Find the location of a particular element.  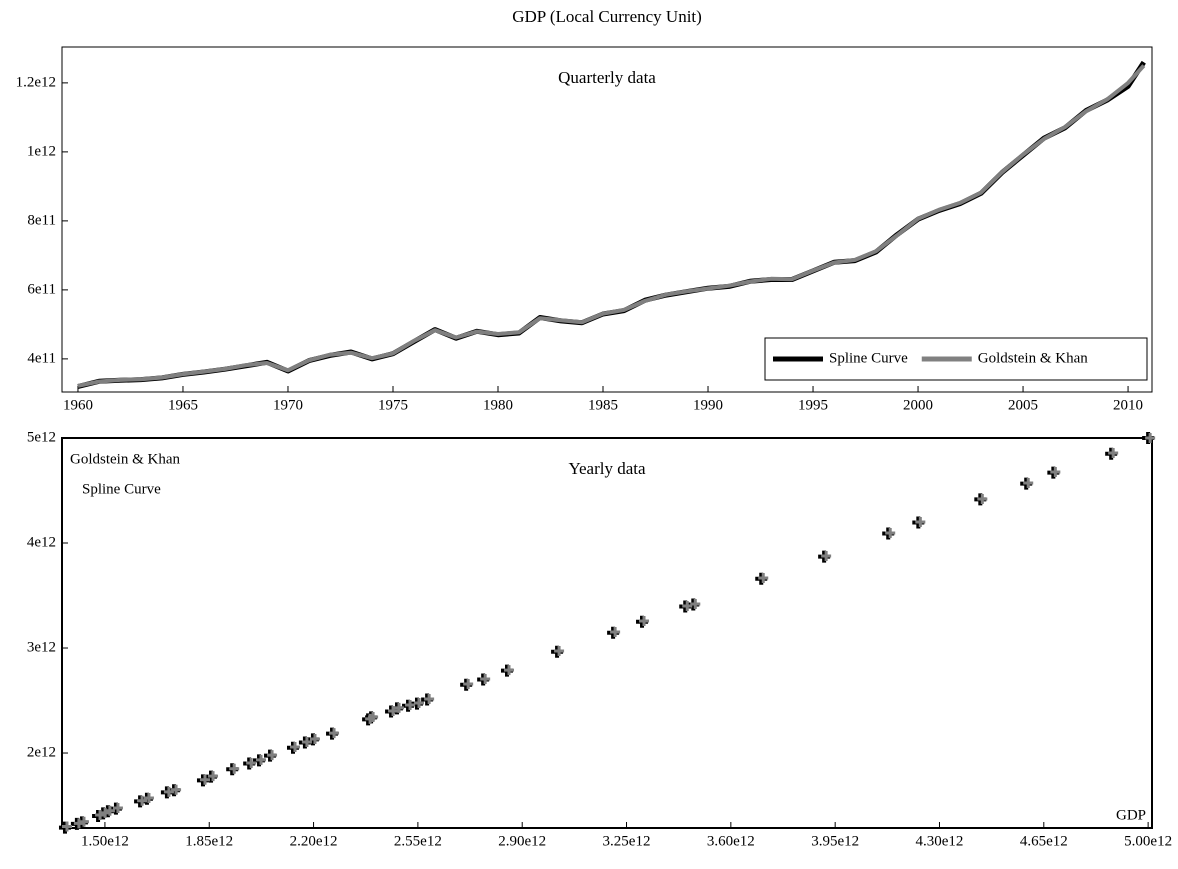

annotation: Quarterly data is located at coordinates (607, 77).